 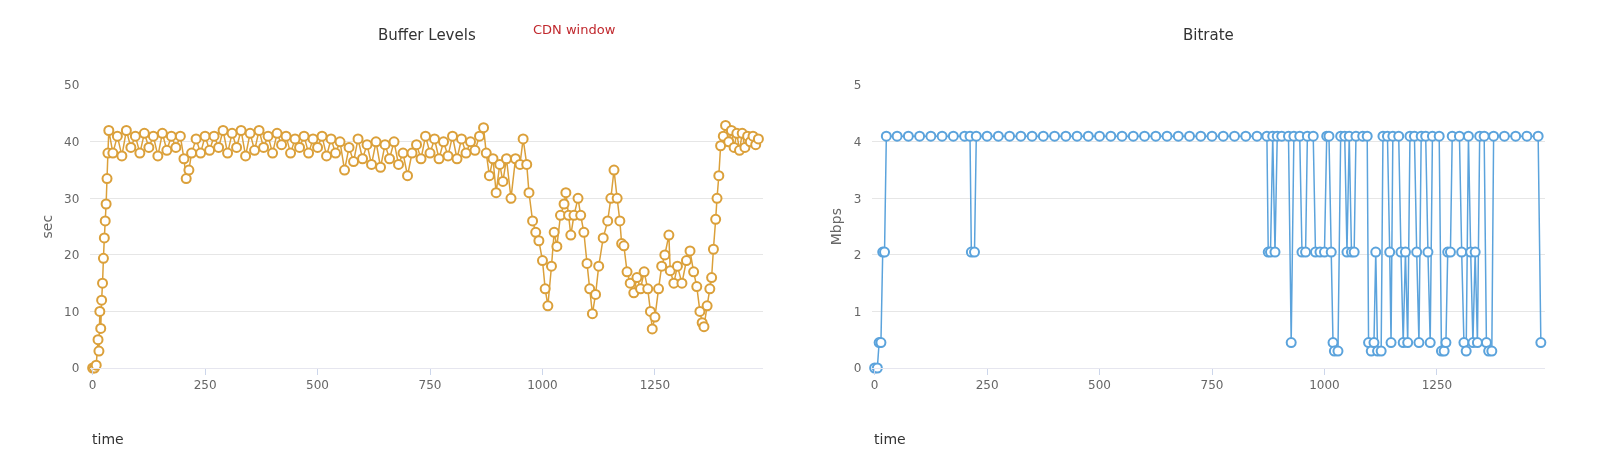 I want to click on y-tick-label: 20, so click(x=72, y=255).